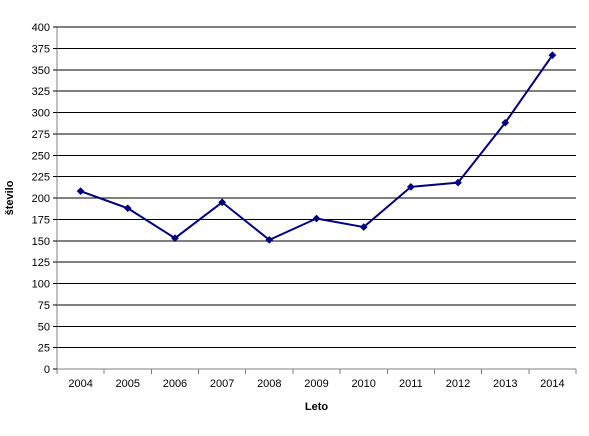 Image resolution: width=589 pixels, height=436 pixels. Describe the element at coordinates (317, 407) in the screenshot. I see `x-axis-title: Leto` at that location.